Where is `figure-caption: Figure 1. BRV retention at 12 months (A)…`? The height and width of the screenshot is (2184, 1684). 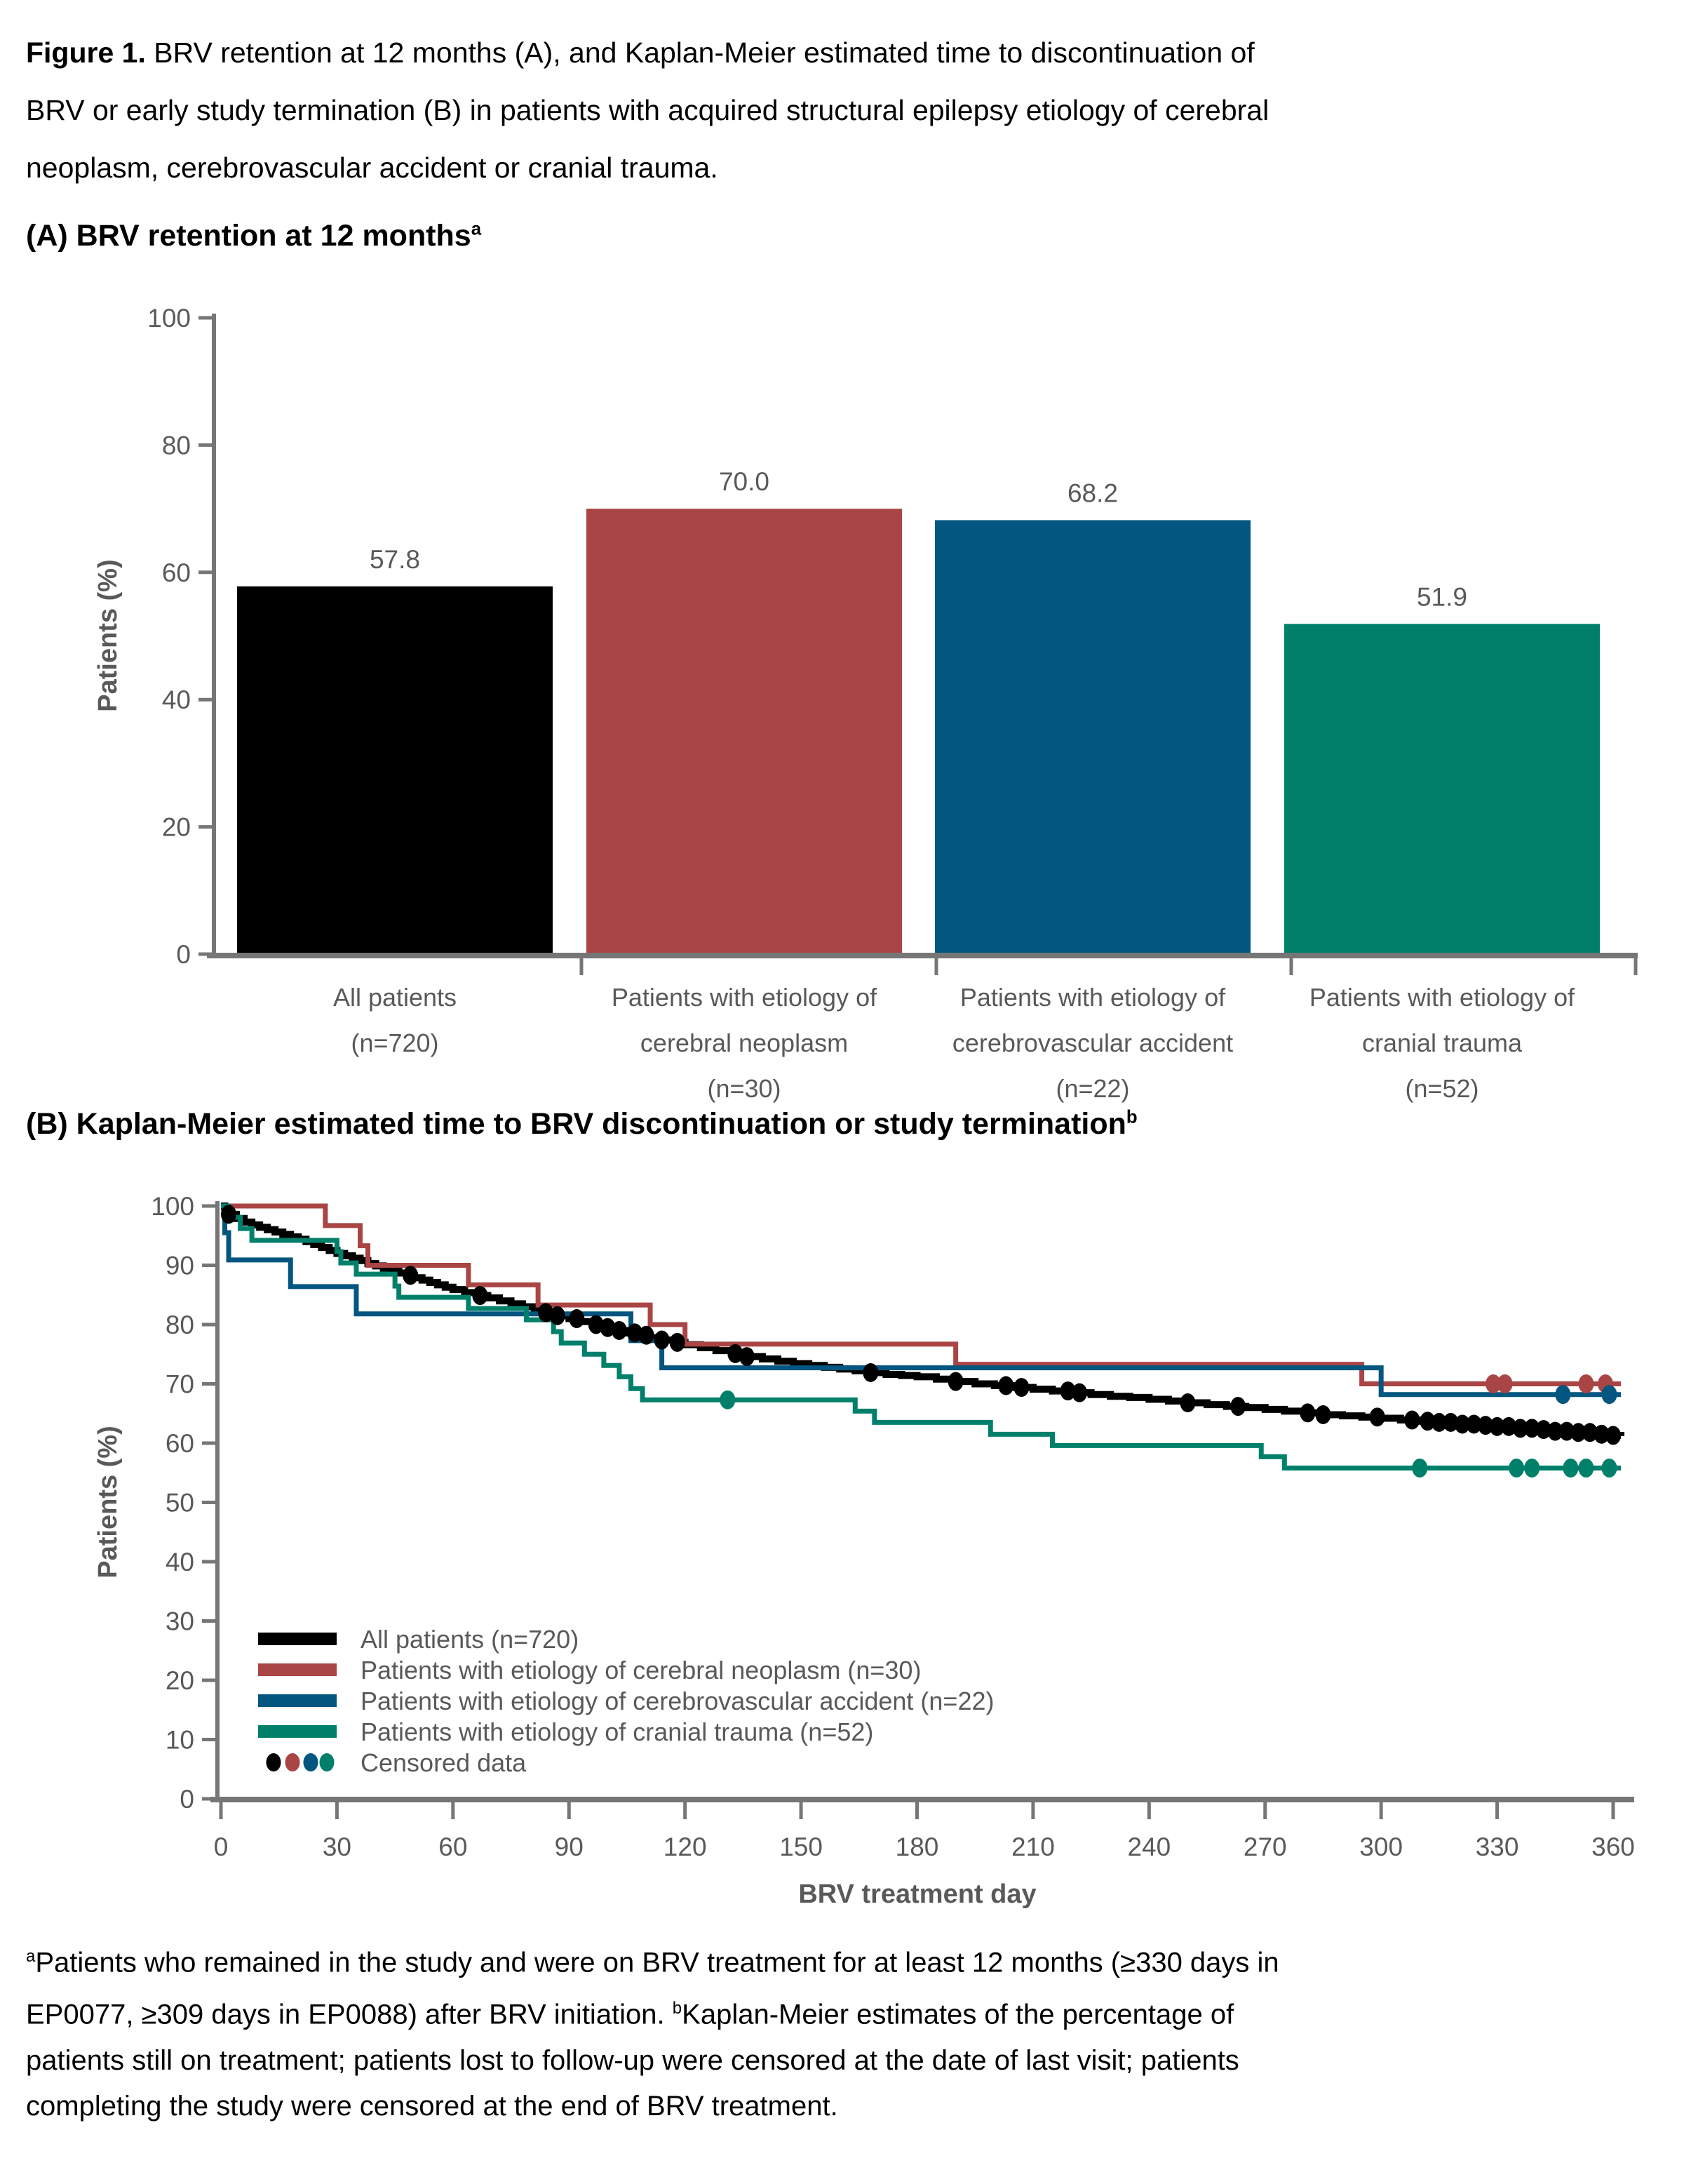
figure-caption: Figure 1. BRV retention at 12 months (A)… is located at coordinates (848, 110).